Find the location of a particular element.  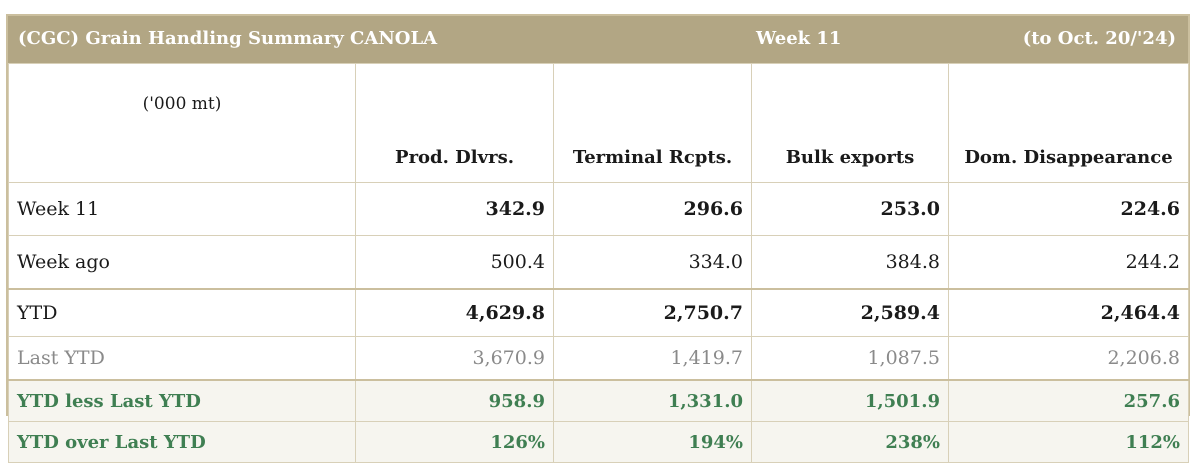

cell-prod-dlvrs: 4,629.8 is located at coordinates (454, 312).